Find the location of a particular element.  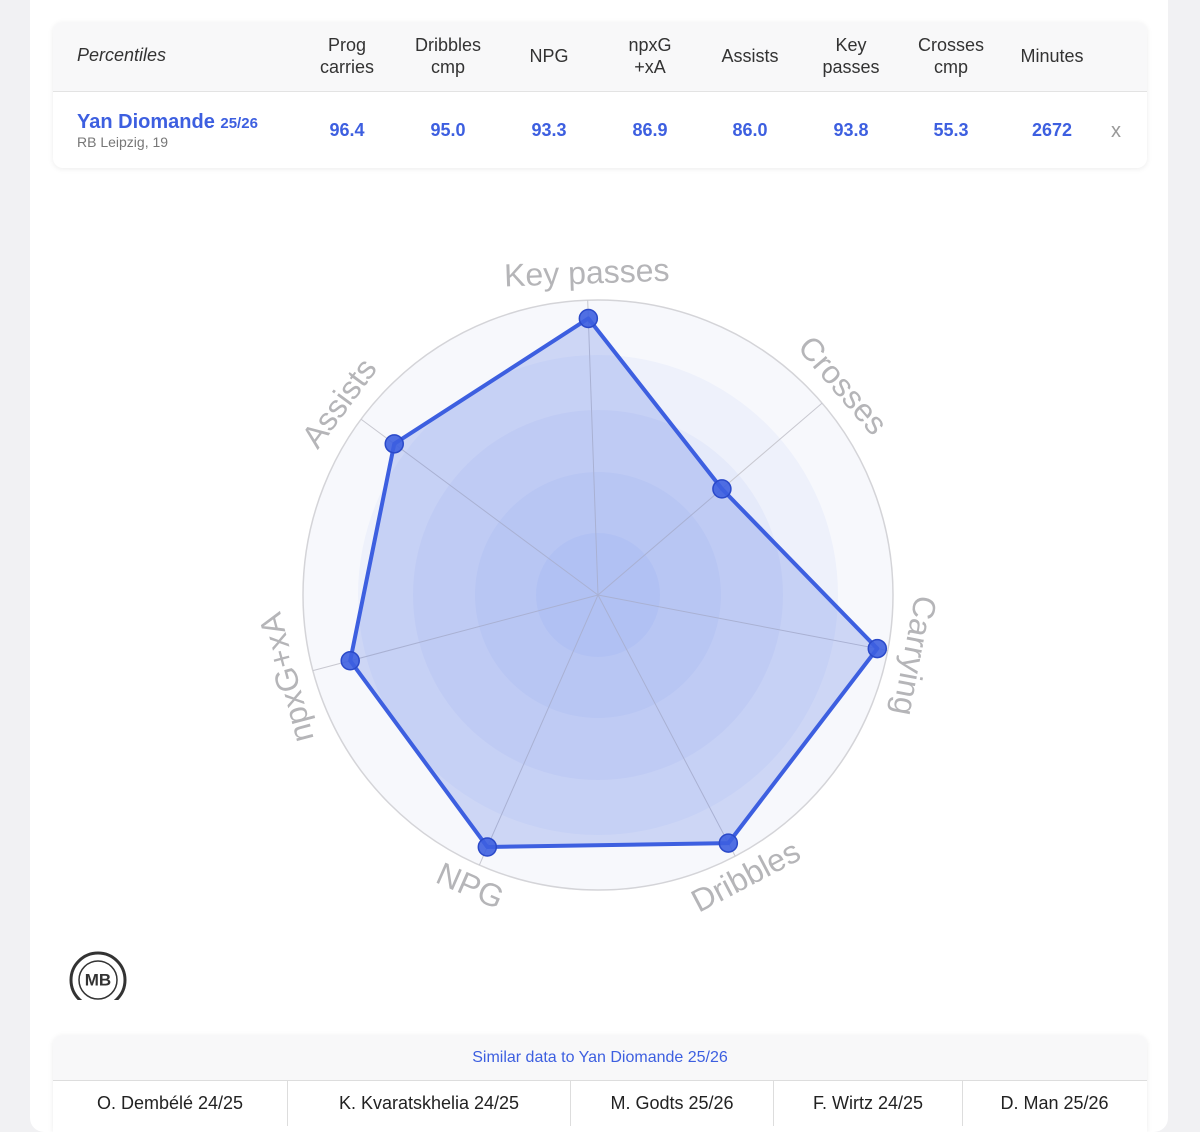

column-header-line: Prog is located at coordinates (347, 45).